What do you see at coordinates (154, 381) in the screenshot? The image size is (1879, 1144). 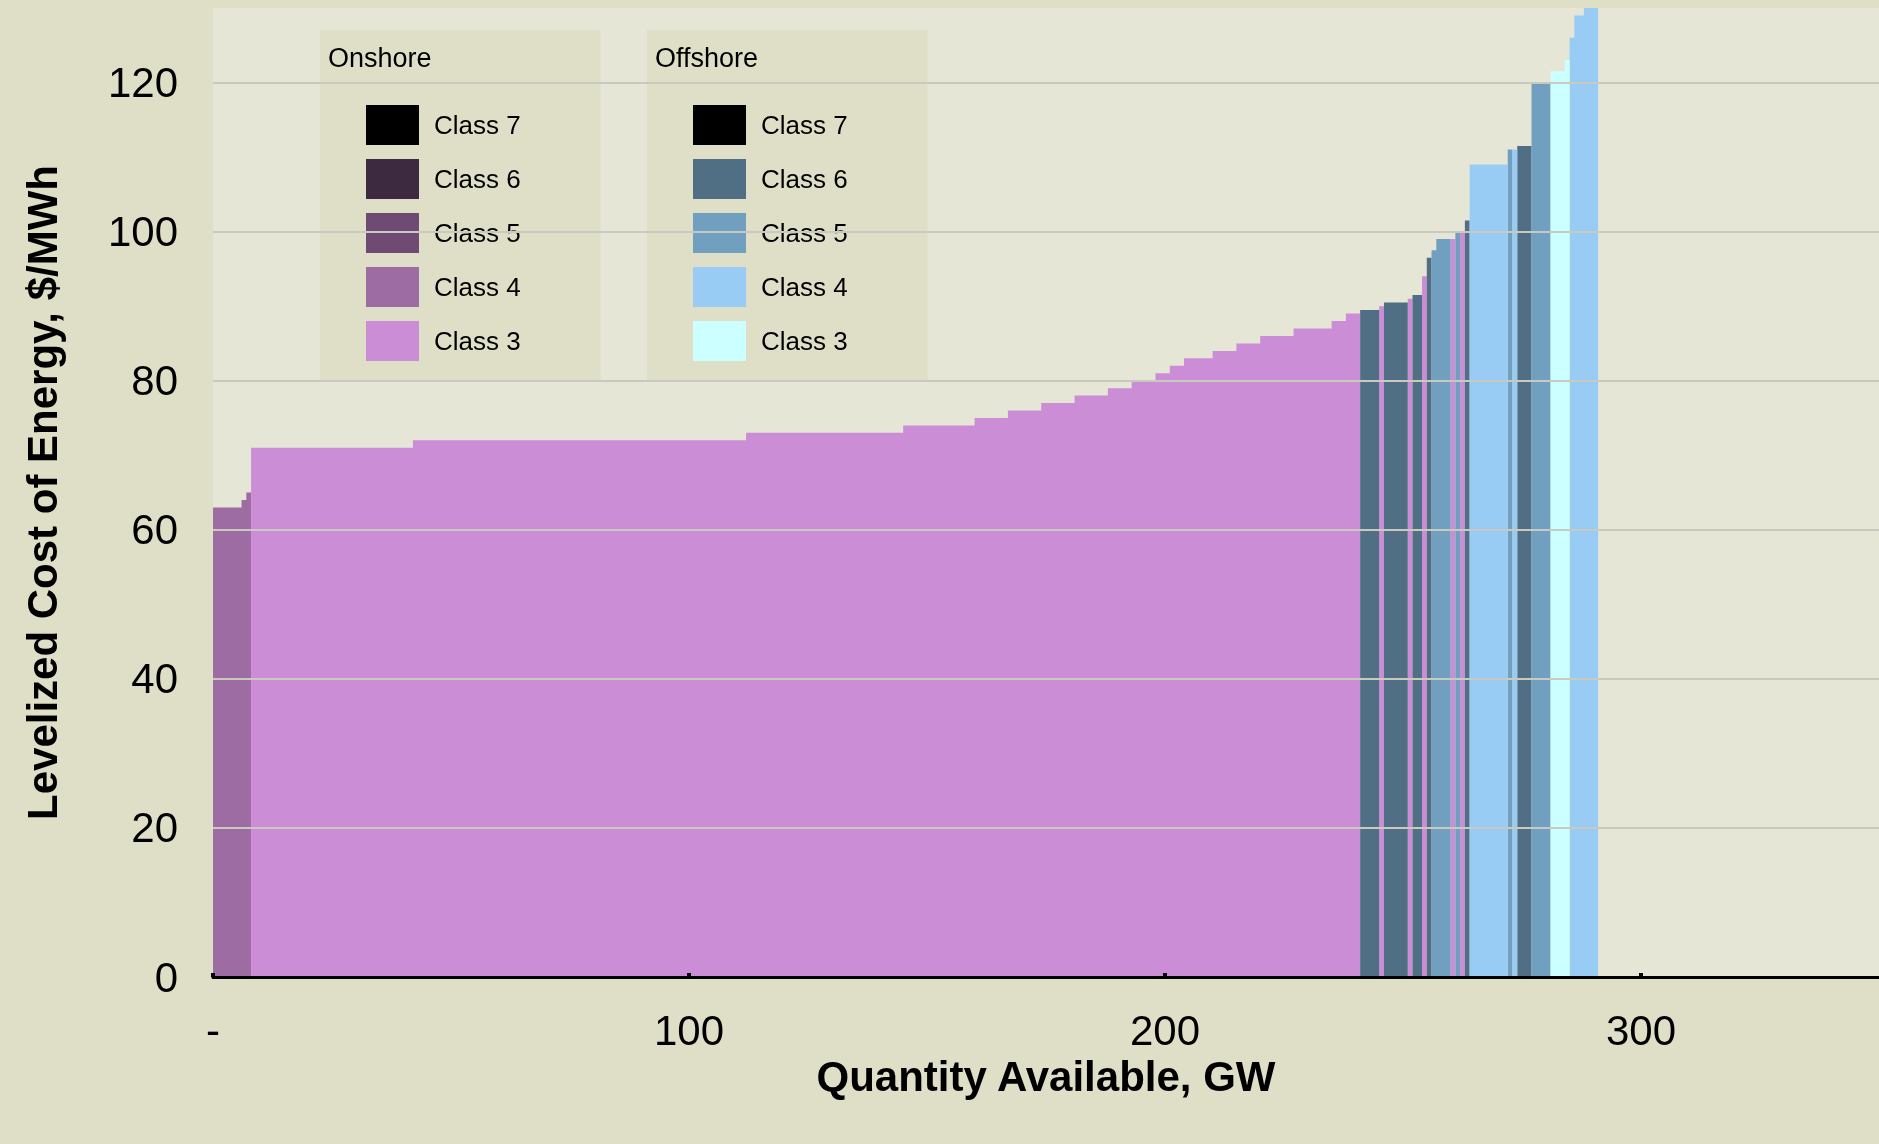 I see `y-tick-label: 80` at bounding box center [154, 381].